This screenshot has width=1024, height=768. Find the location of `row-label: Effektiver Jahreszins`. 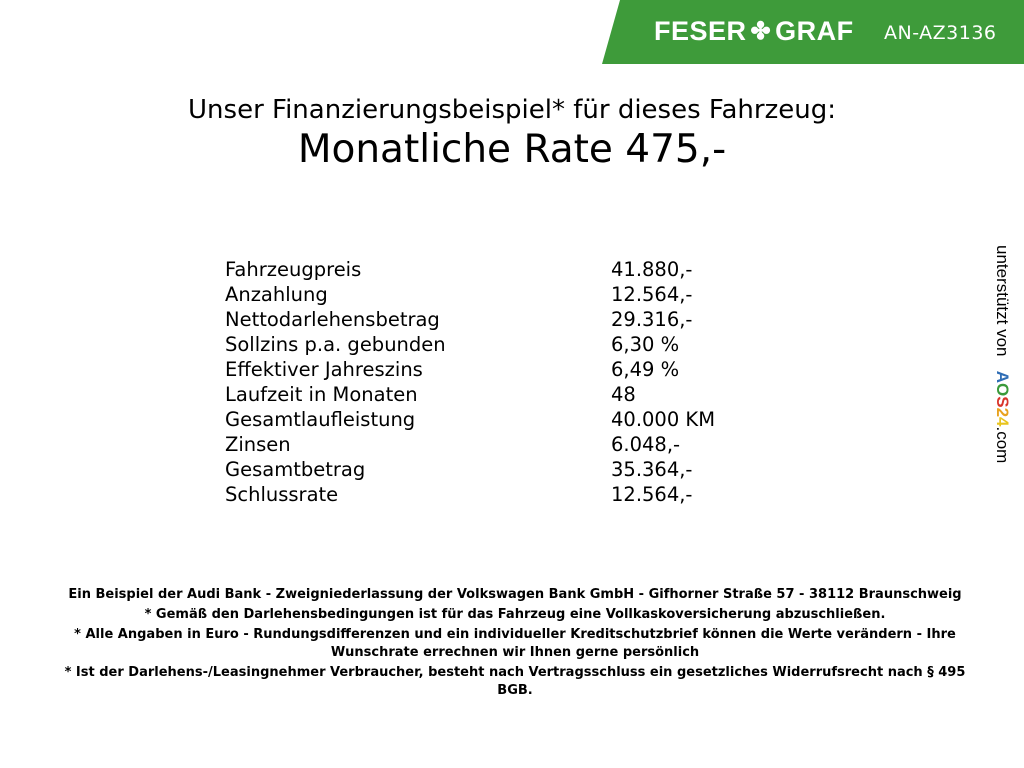

row-label: Effektiver Jahreszins is located at coordinates (324, 369).